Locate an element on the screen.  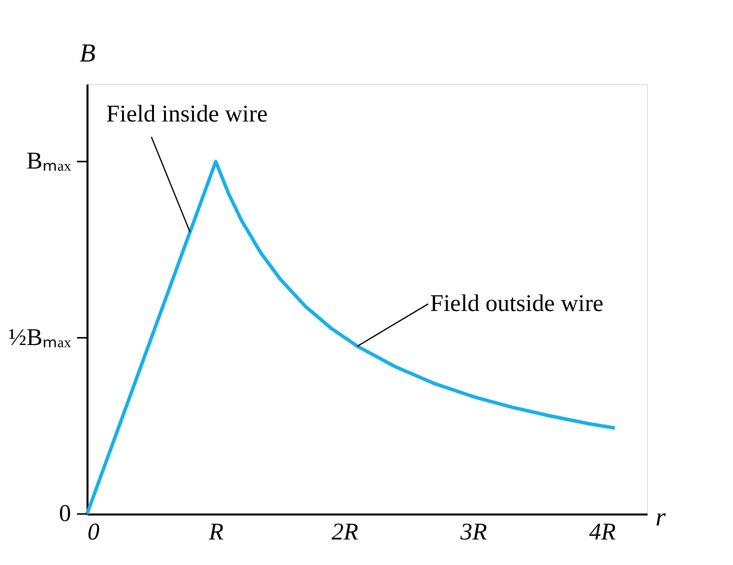
annotation: Field inside wire is located at coordinates (187, 114).